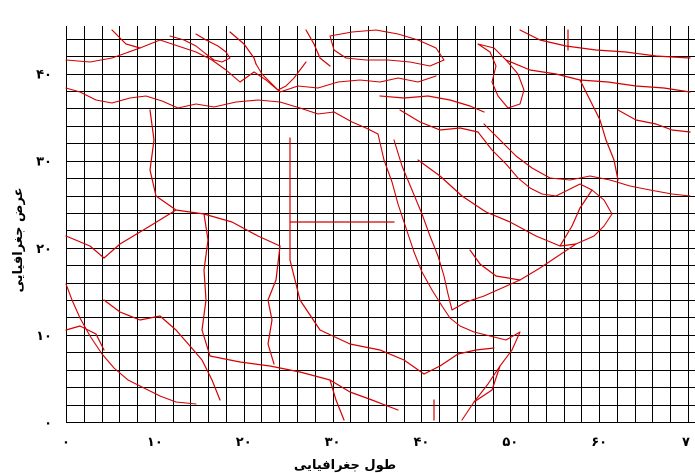 Image resolution: width=695 pixels, height=473 pixels. I want to click on red-sea-west-coast, so click(414, 226).